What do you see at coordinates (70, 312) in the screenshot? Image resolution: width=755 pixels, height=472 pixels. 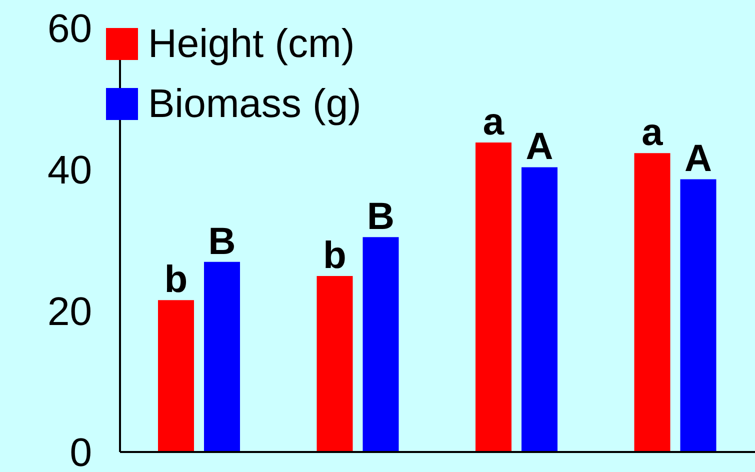 I see `y-tick-label: 20` at bounding box center [70, 312].